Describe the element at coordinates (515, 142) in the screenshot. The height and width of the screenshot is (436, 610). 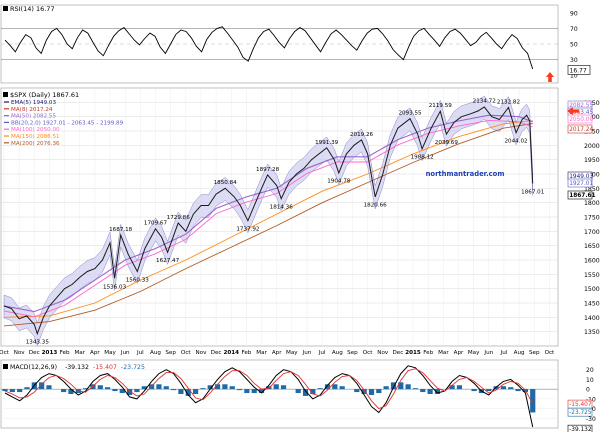
I see `price-annotation: 2044.02` at that location.